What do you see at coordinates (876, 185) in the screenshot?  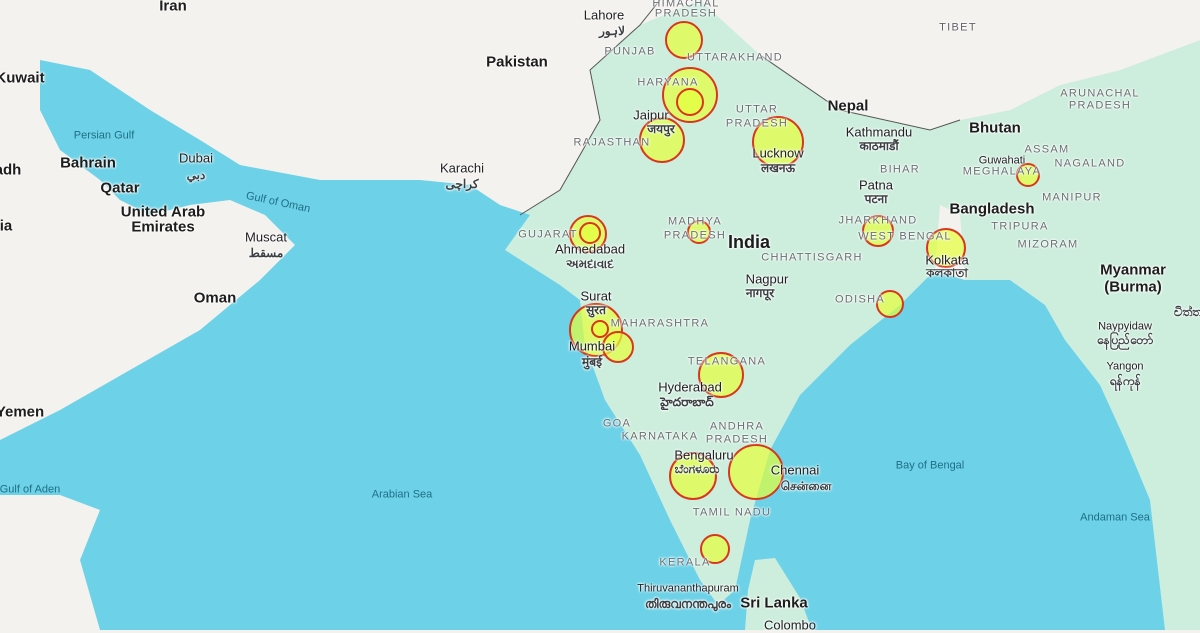 I see `city-label-patna: Patna` at bounding box center [876, 185].